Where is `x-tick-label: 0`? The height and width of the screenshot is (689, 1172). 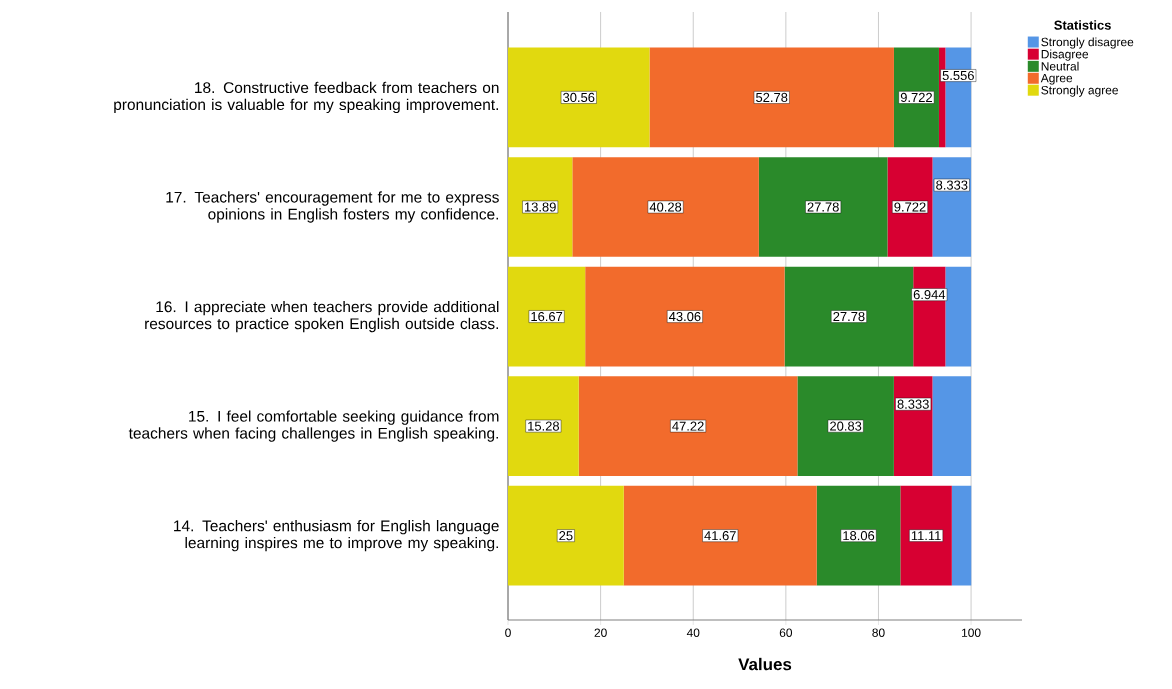 x-tick-label: 0 is located at coordinates (508, 632).